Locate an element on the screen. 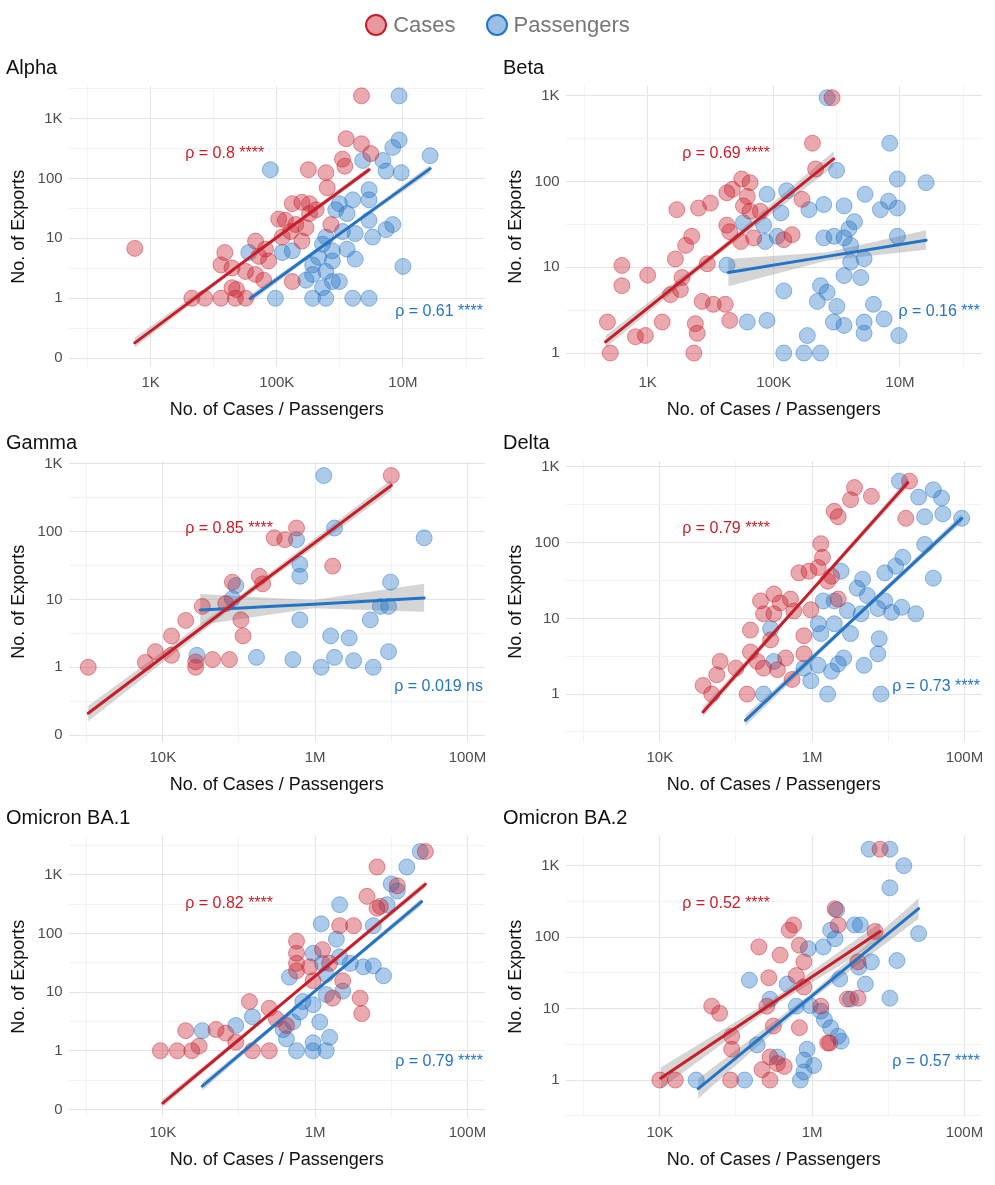  annotation: ρ = 0.8 **** is located at coordinates (225, 152).